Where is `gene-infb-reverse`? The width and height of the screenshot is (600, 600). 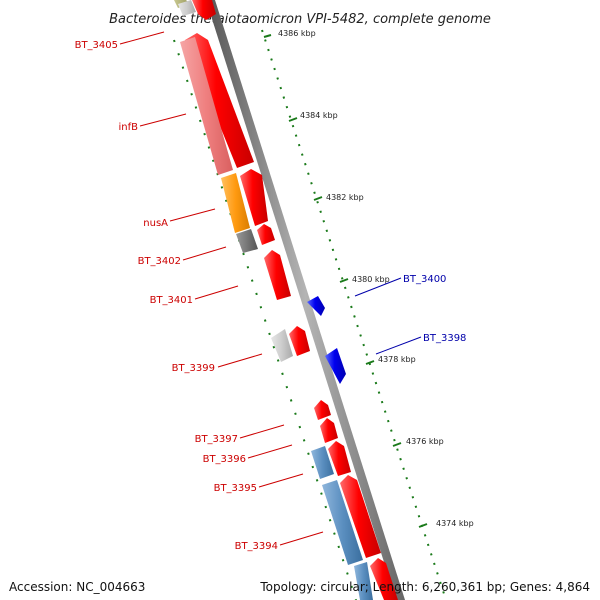 gene-infb-reverse is located at coordinates (206, 106).